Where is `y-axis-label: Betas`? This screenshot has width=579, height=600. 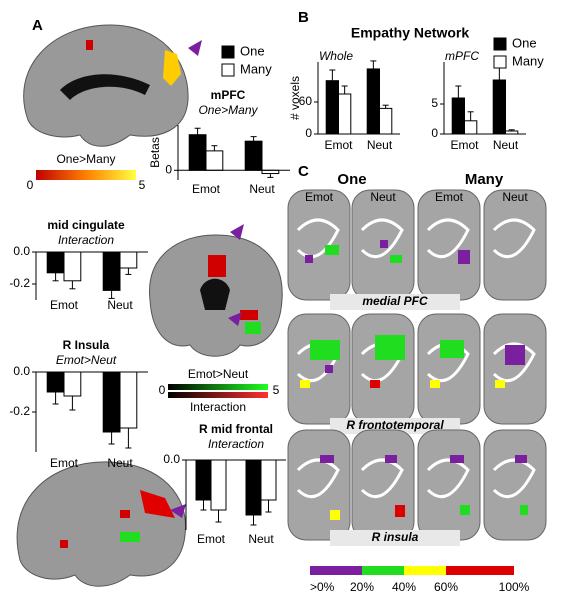 y-axis-label: Betas is located at coordinates (155, 152).